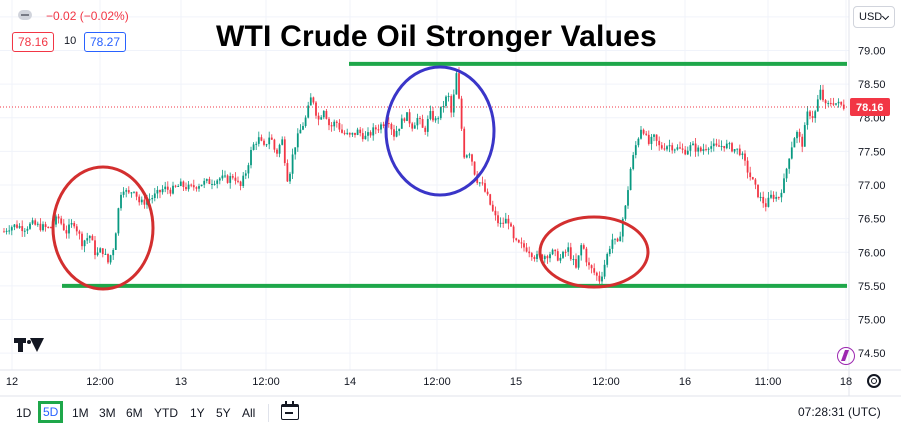 The width and height of the screenshot is (901, 432). I want to click on range-1d-button: 1D, so click(24, 413).